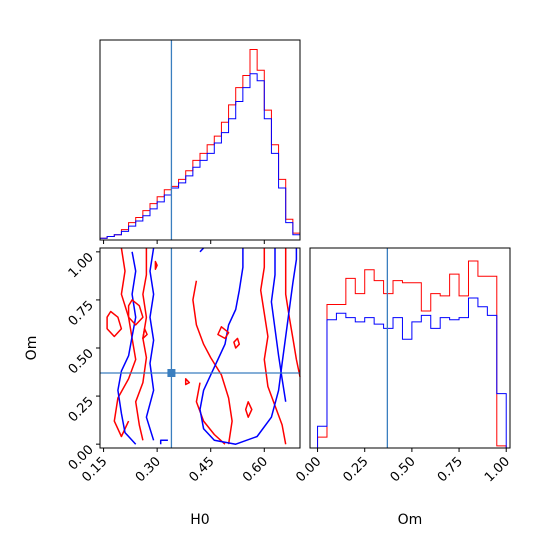  Describe the element at coordinates (32, 348) in the screenshot. I see `om-axis-label: Om` at that location.